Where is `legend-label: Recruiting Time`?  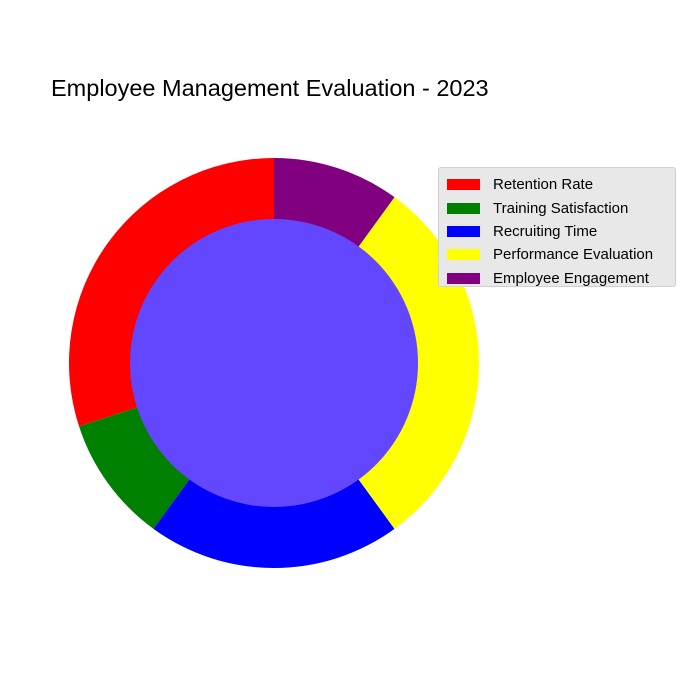 legend-label: Recruiting Time is located at coordinates (545, 231).